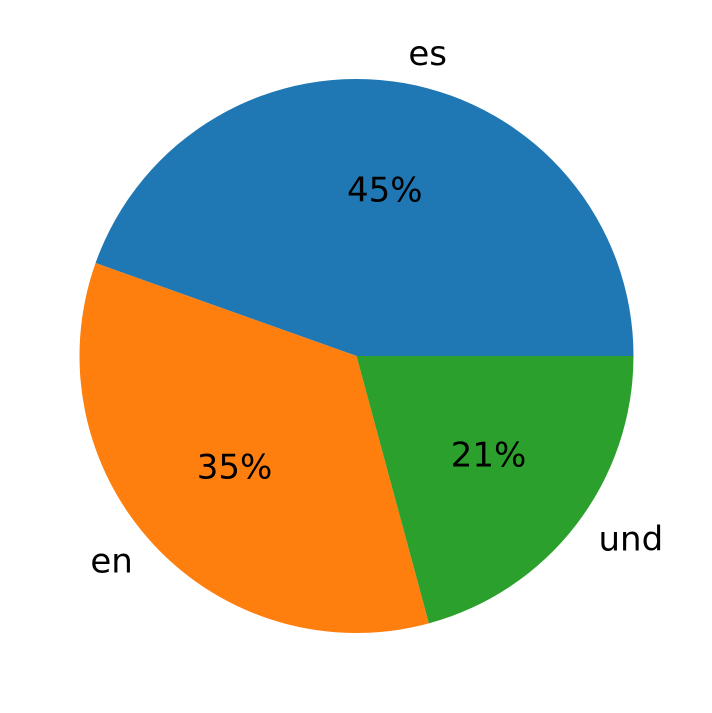 This screenshot has height=713, width=712. Describe the element at coordinates (235, 467) in the screenshot. I see `percent-label-en: 35%` at that location.